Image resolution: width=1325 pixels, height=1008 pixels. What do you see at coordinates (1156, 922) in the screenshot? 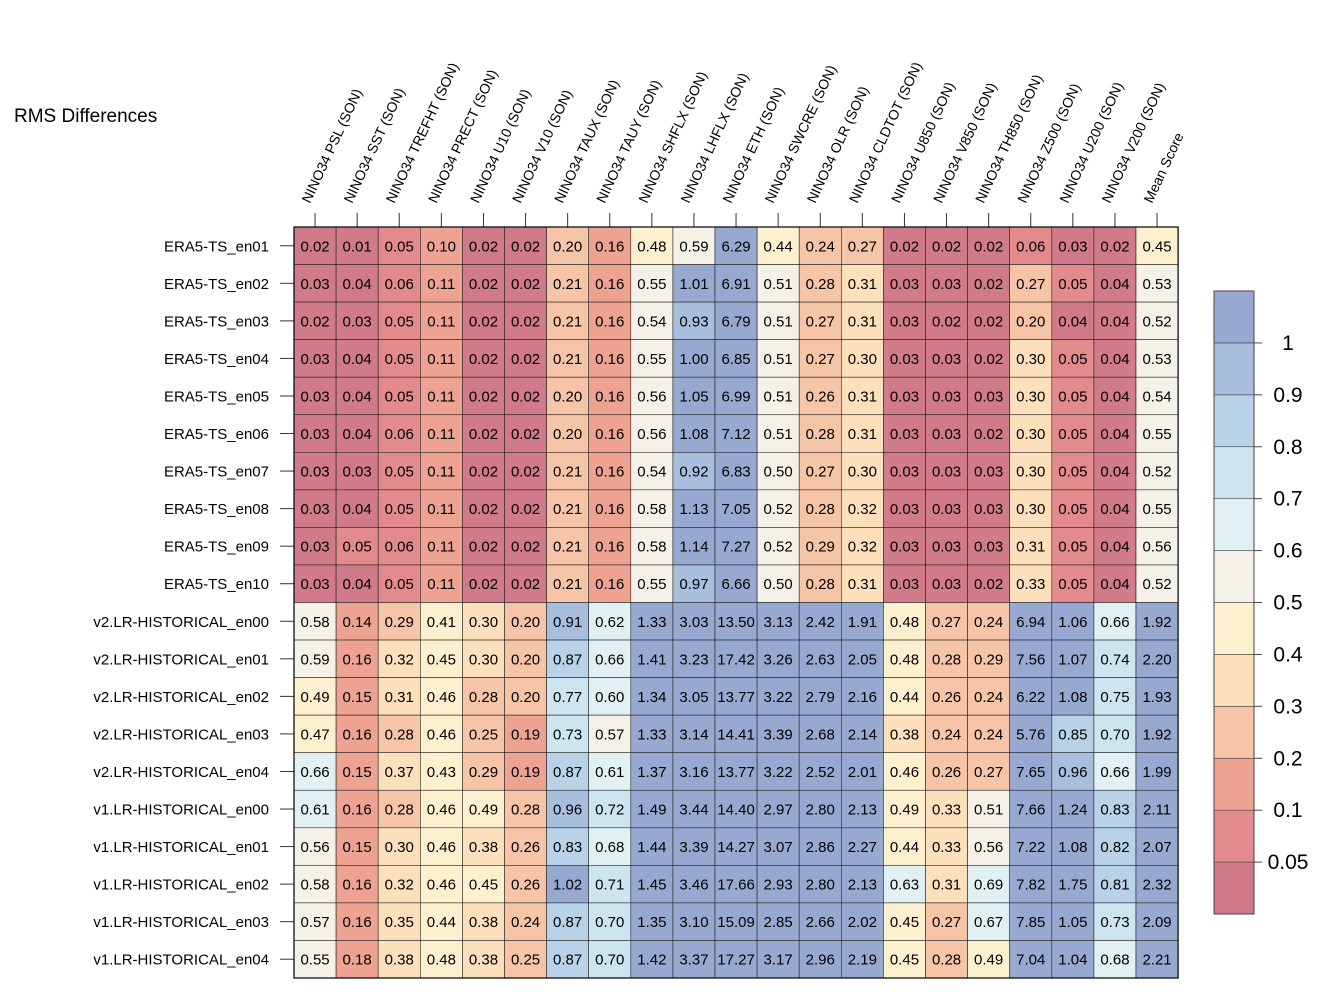
I see `cell-value: 2.09` at bounding box center [1156, 922].